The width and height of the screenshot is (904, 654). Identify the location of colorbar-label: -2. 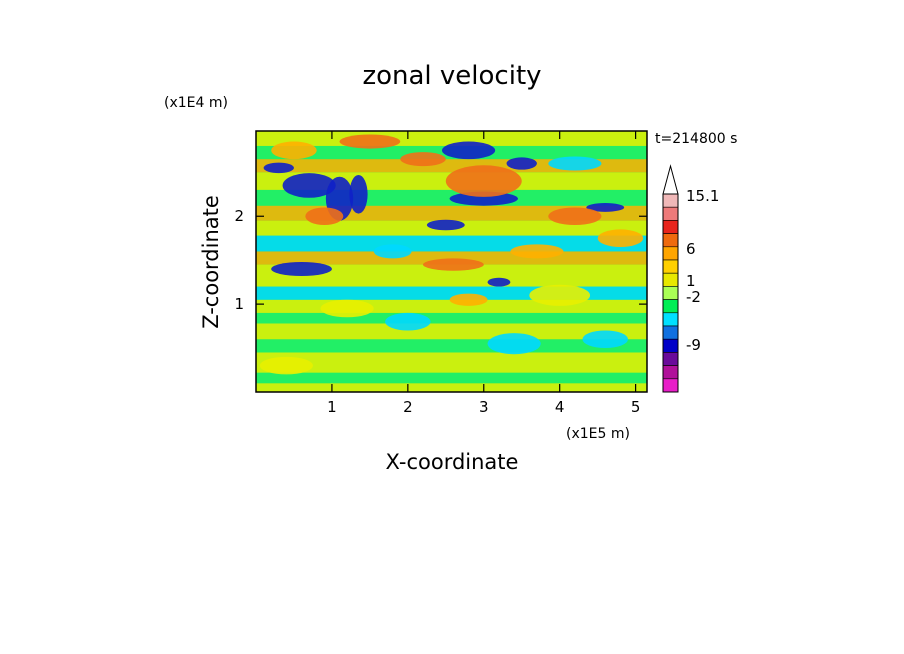
(693, 297).